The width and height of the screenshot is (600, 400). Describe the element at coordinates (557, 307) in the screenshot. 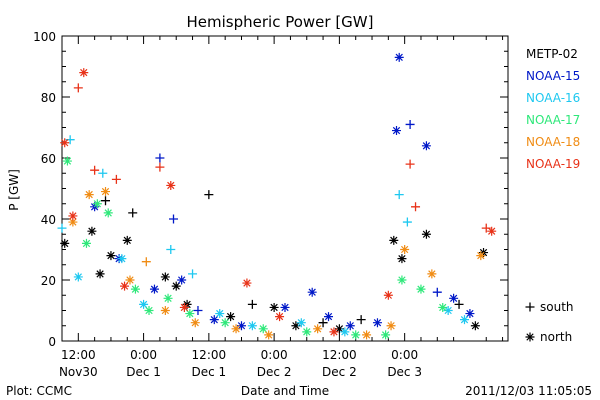

I see `marker-legend-label: south` at that location.